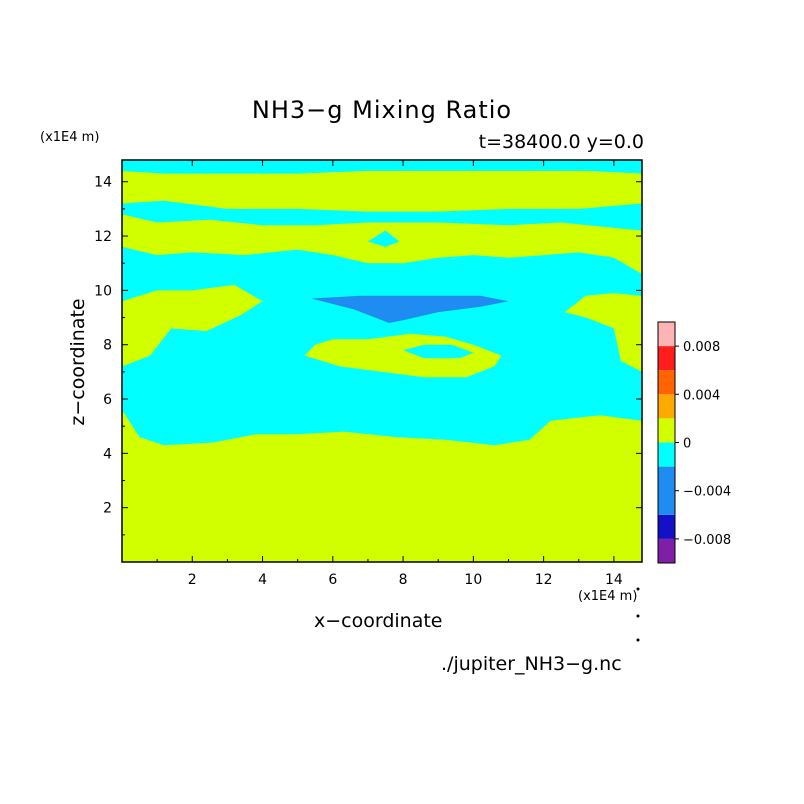  I want to click on contour-region-cyan-hole-center, so click(438, 351).